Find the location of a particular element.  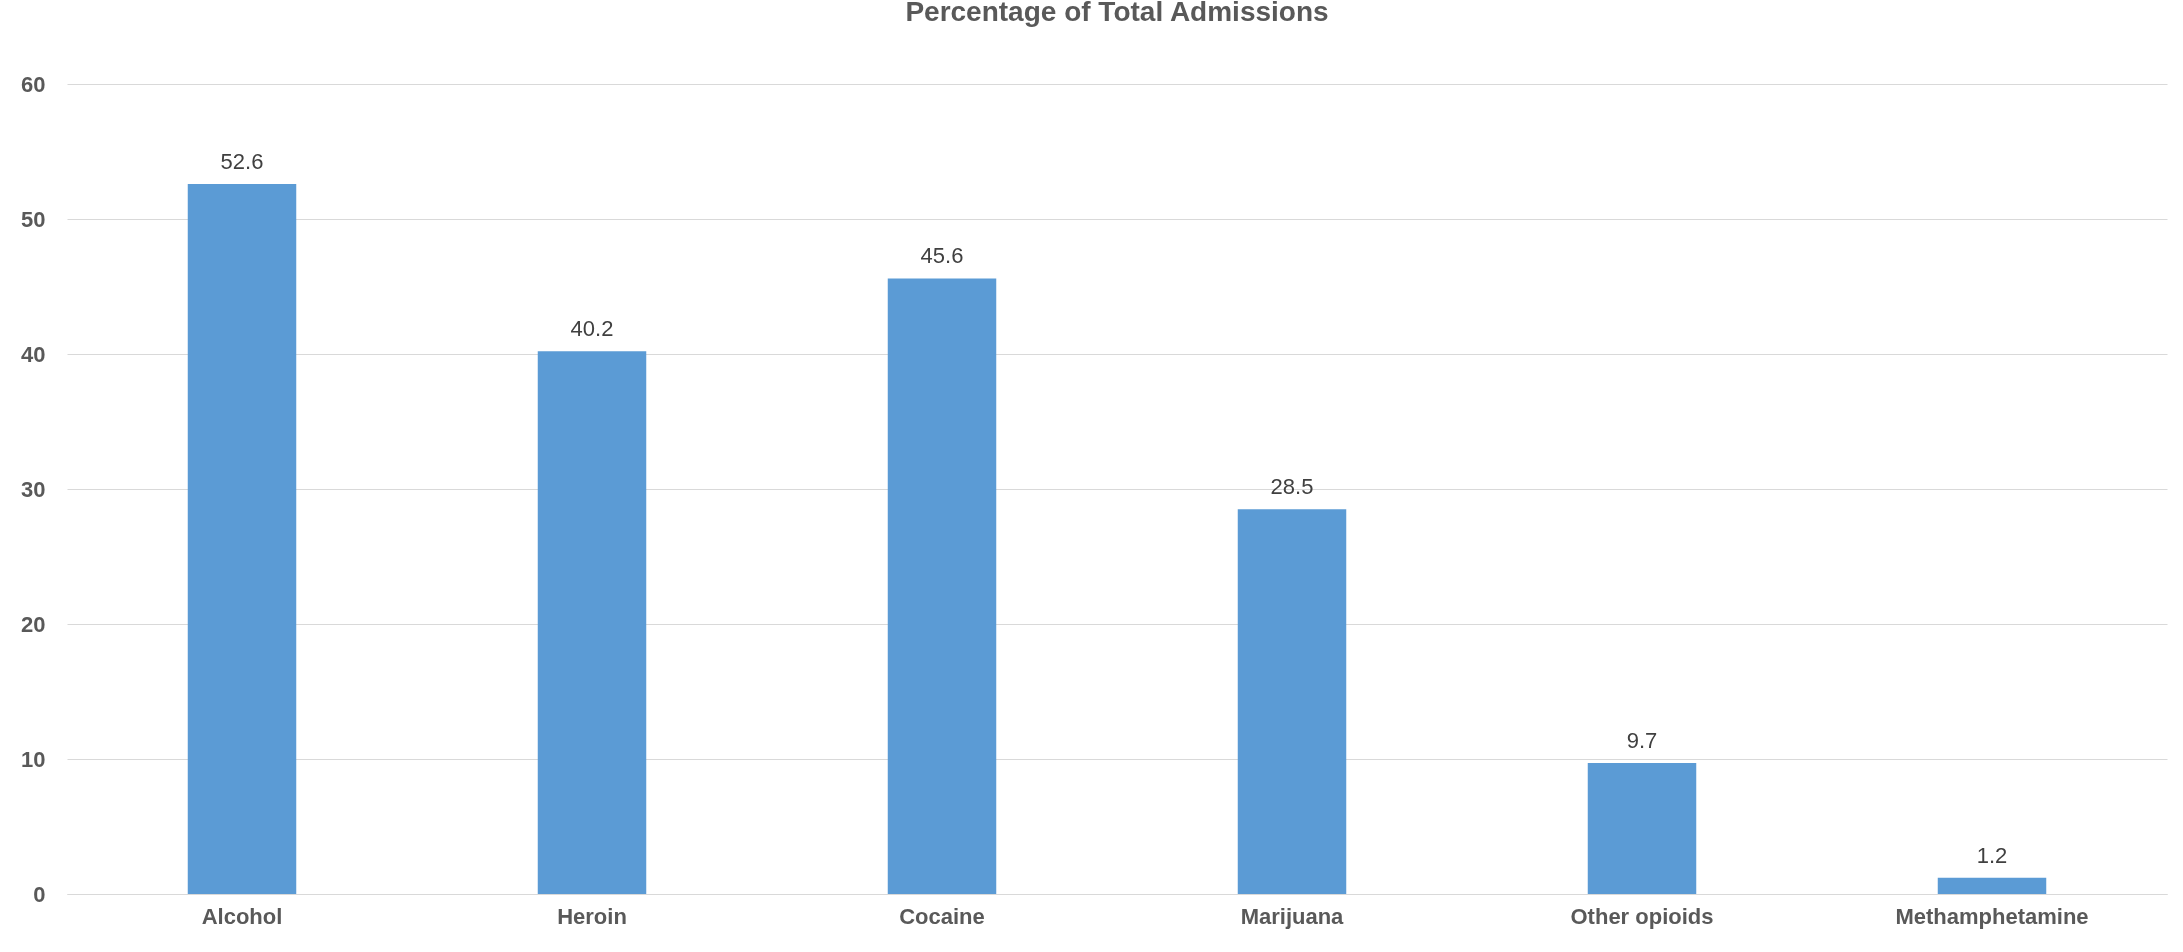

data-label: 52.6 is located at coordinates (242, 161).